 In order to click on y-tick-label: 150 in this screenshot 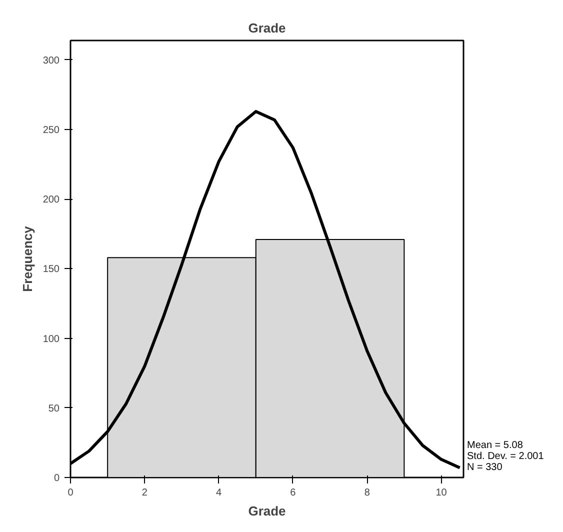, I will do `click(51, 270)`.